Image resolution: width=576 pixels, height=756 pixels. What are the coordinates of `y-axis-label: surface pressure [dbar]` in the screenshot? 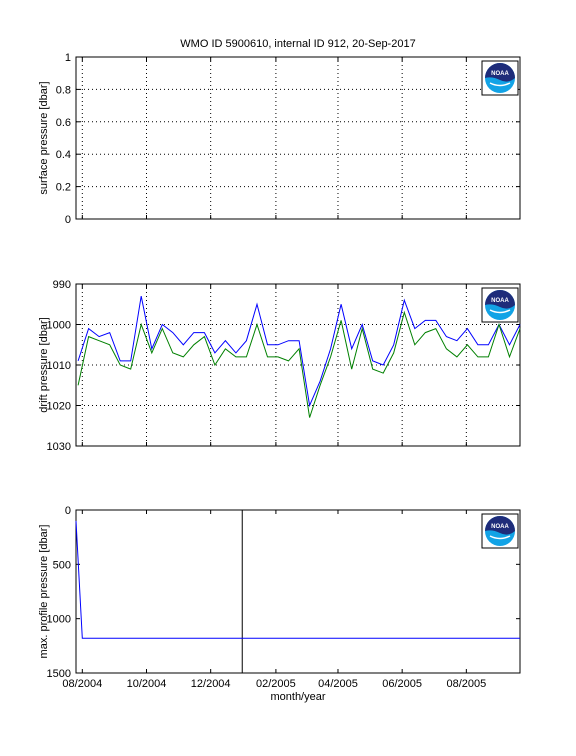 It's located at (44, 137).